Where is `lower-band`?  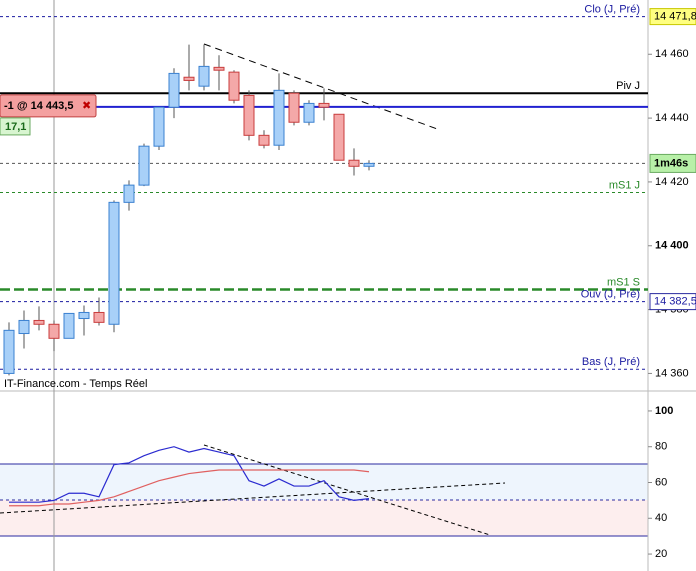 lower-band is located at coordinates (324, 518).